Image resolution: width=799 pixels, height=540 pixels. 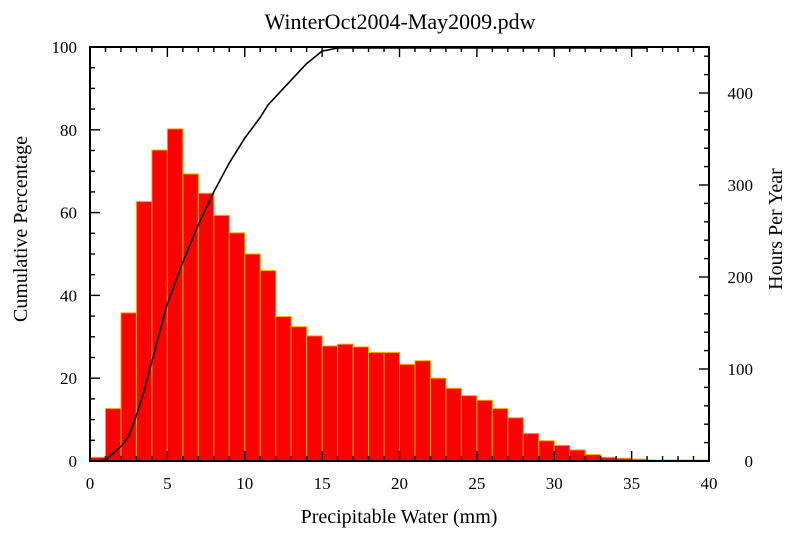 I want to click on y-right-tick-label: 300, so click(x=741, y=185).